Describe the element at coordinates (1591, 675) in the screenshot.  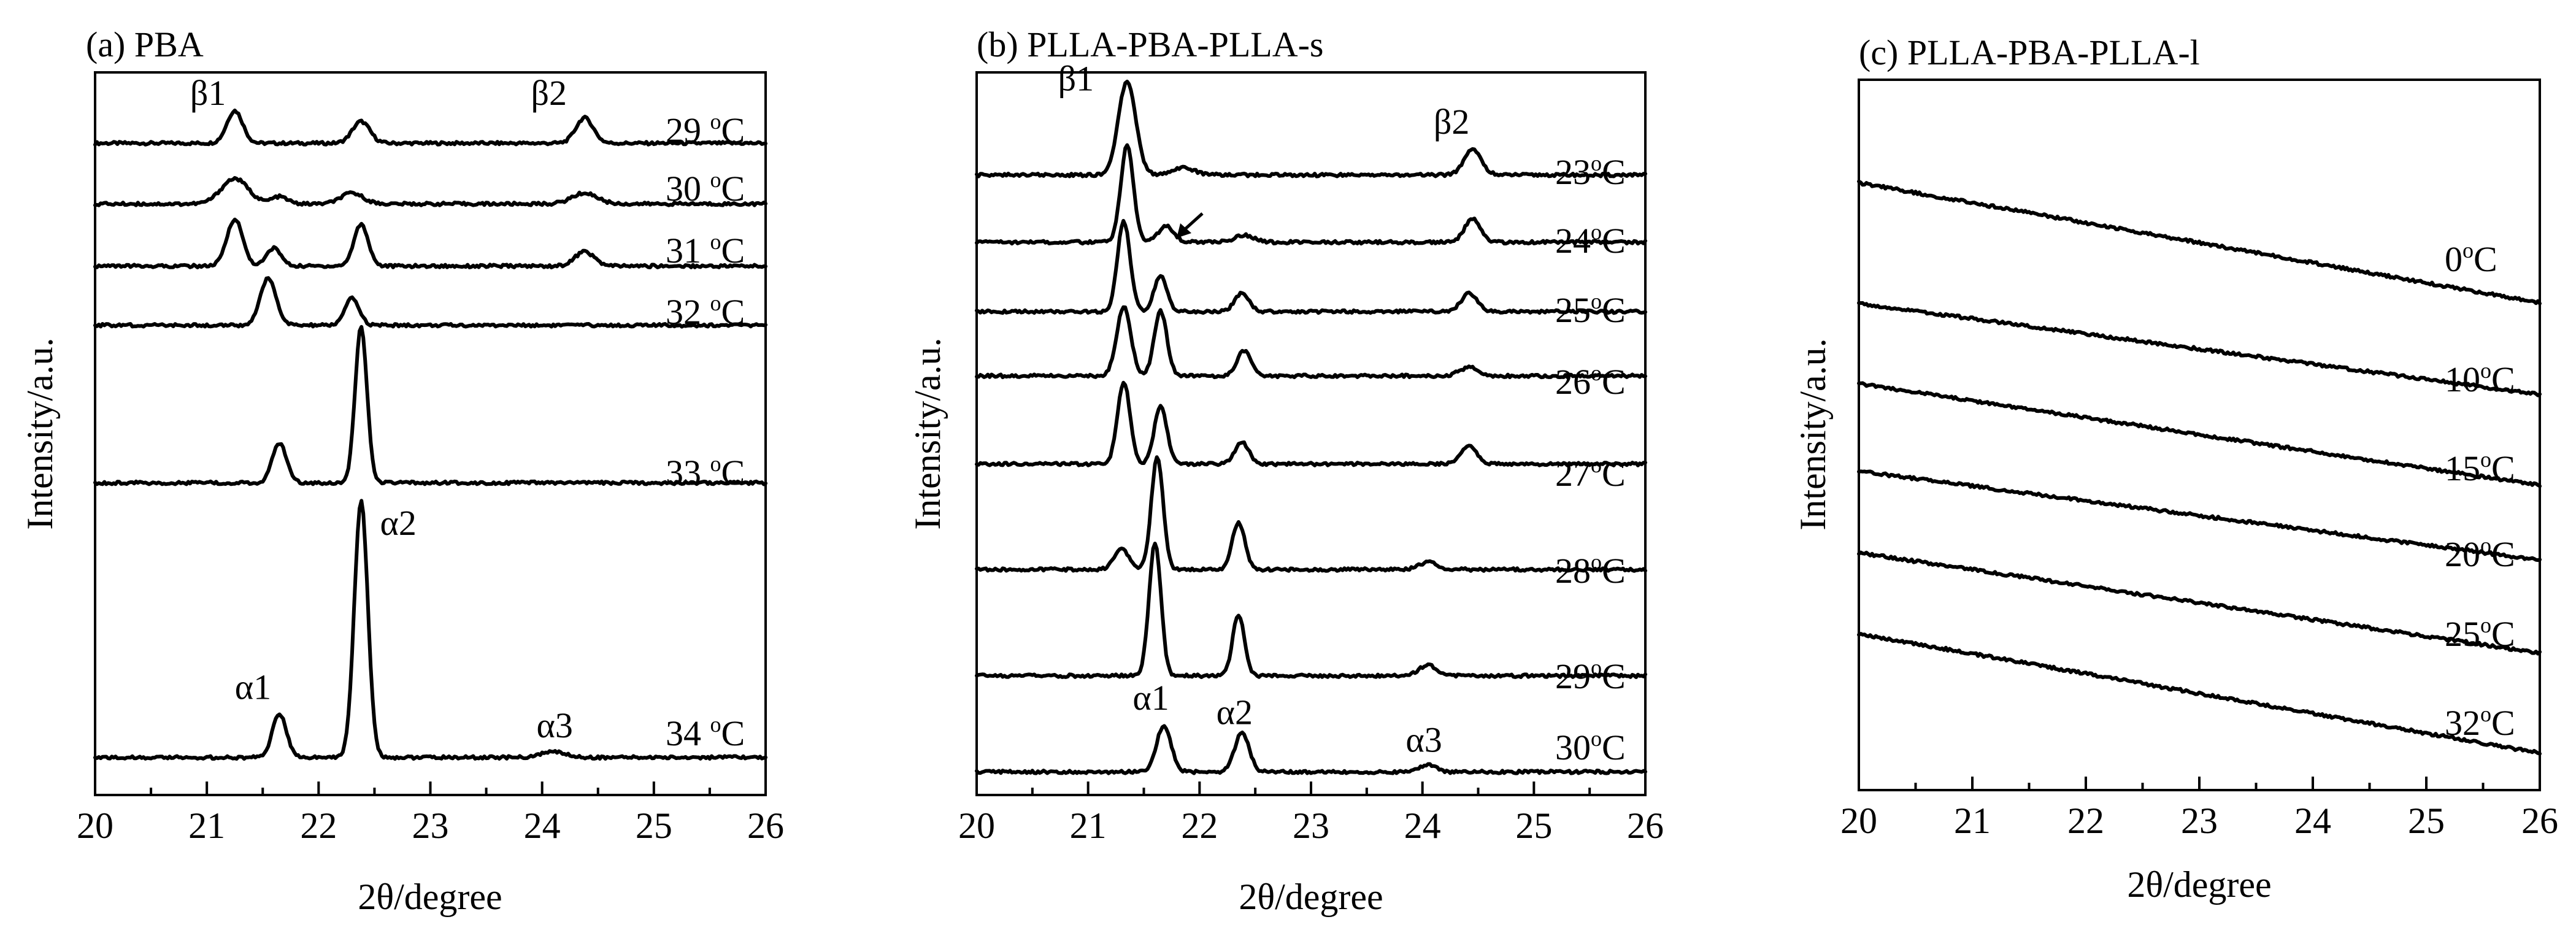
I see `temp-label: 29oC` at that location.